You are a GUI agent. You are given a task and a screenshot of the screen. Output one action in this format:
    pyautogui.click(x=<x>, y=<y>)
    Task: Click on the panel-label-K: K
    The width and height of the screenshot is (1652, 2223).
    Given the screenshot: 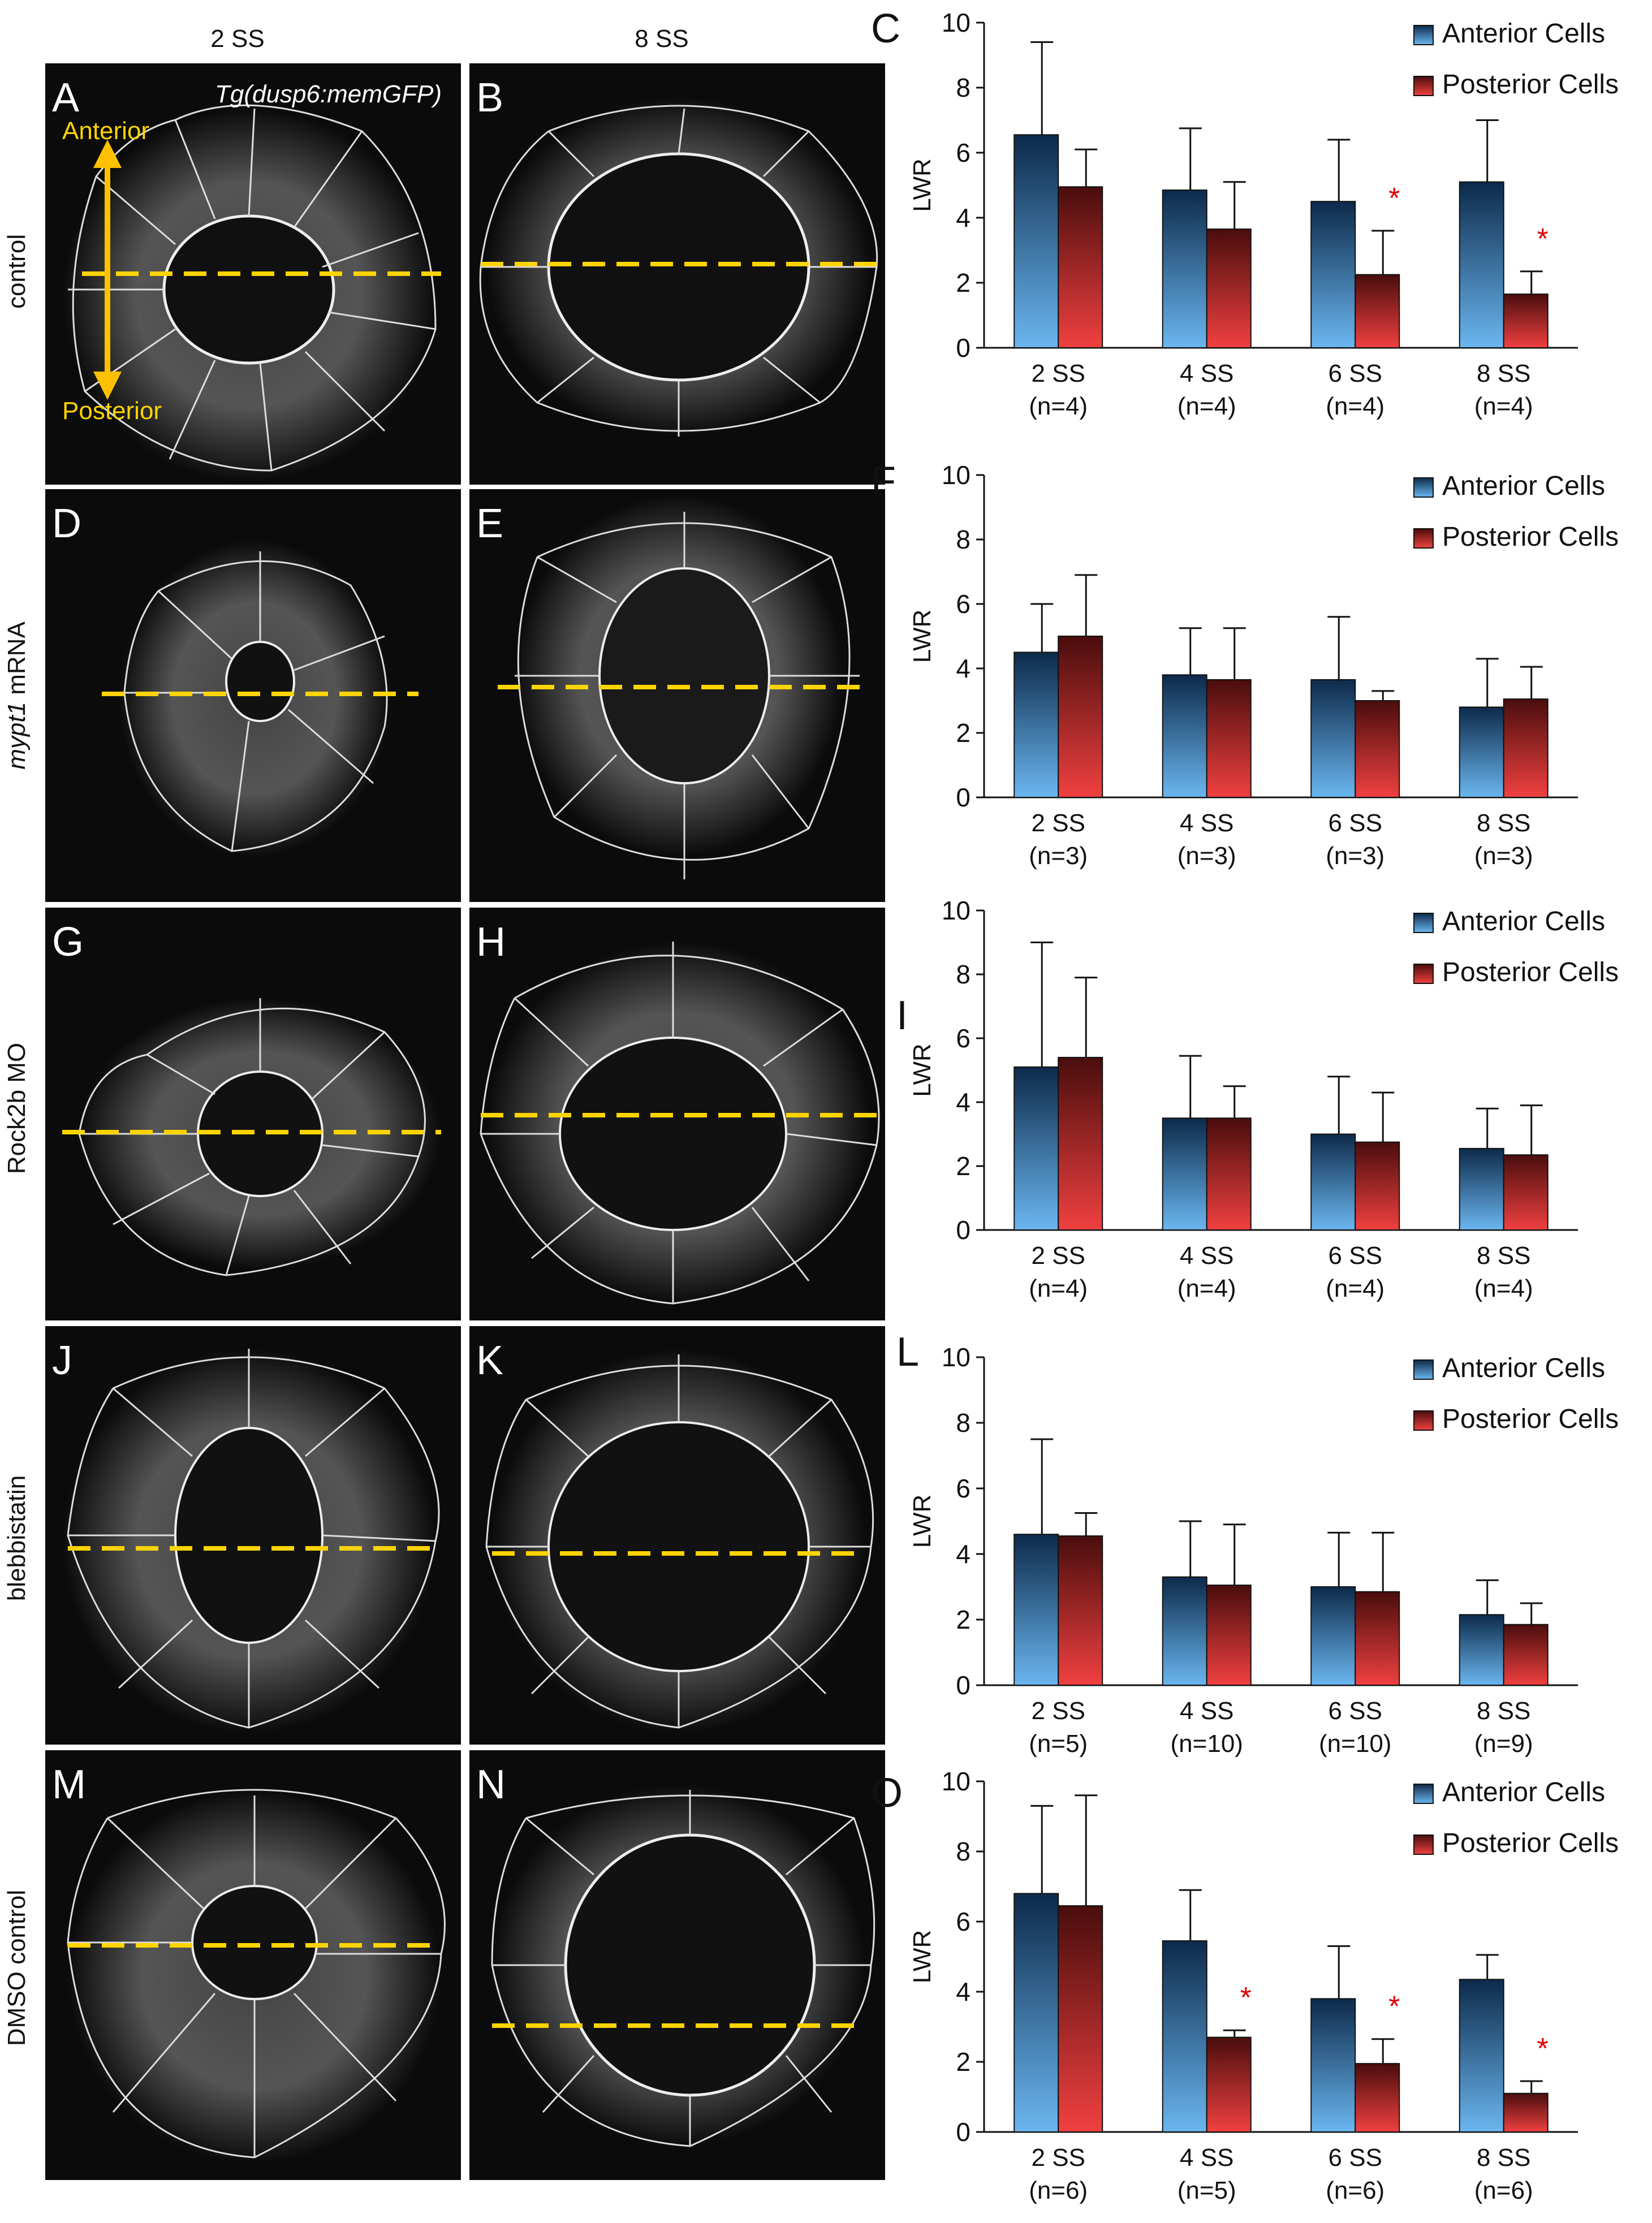 What is the action you would take?
    pyautogui.click(x=490, y=1360)
    